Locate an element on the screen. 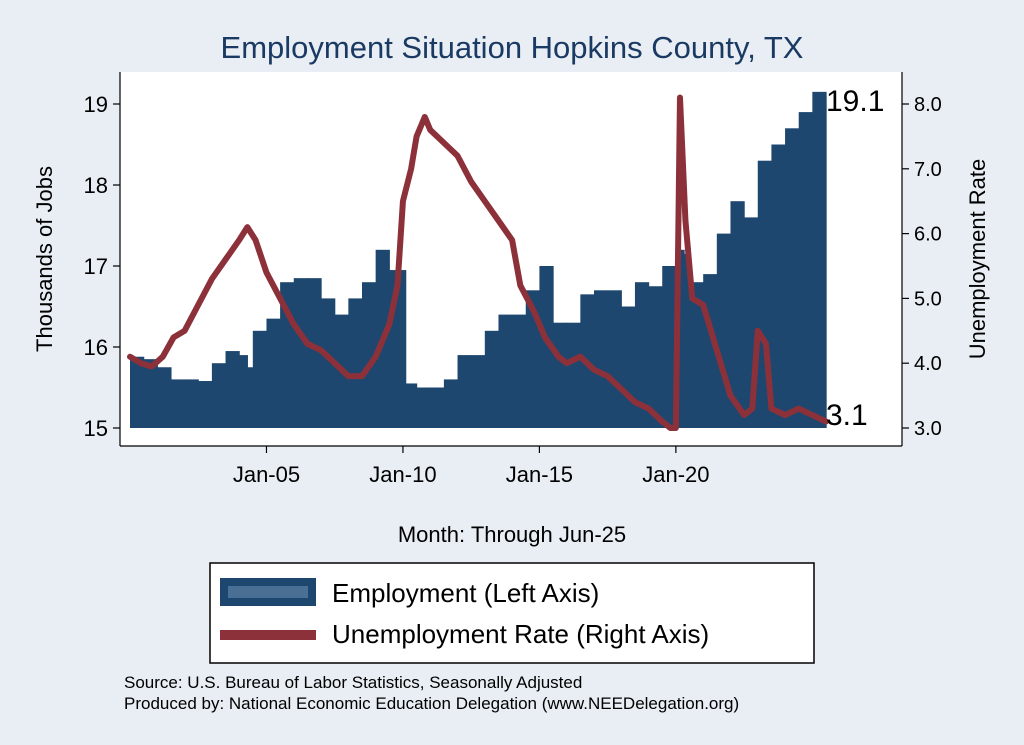 This screenshot has width=1024, height=745. y-left-label: Thousands of Jobs is located at coordinates (44, 259).